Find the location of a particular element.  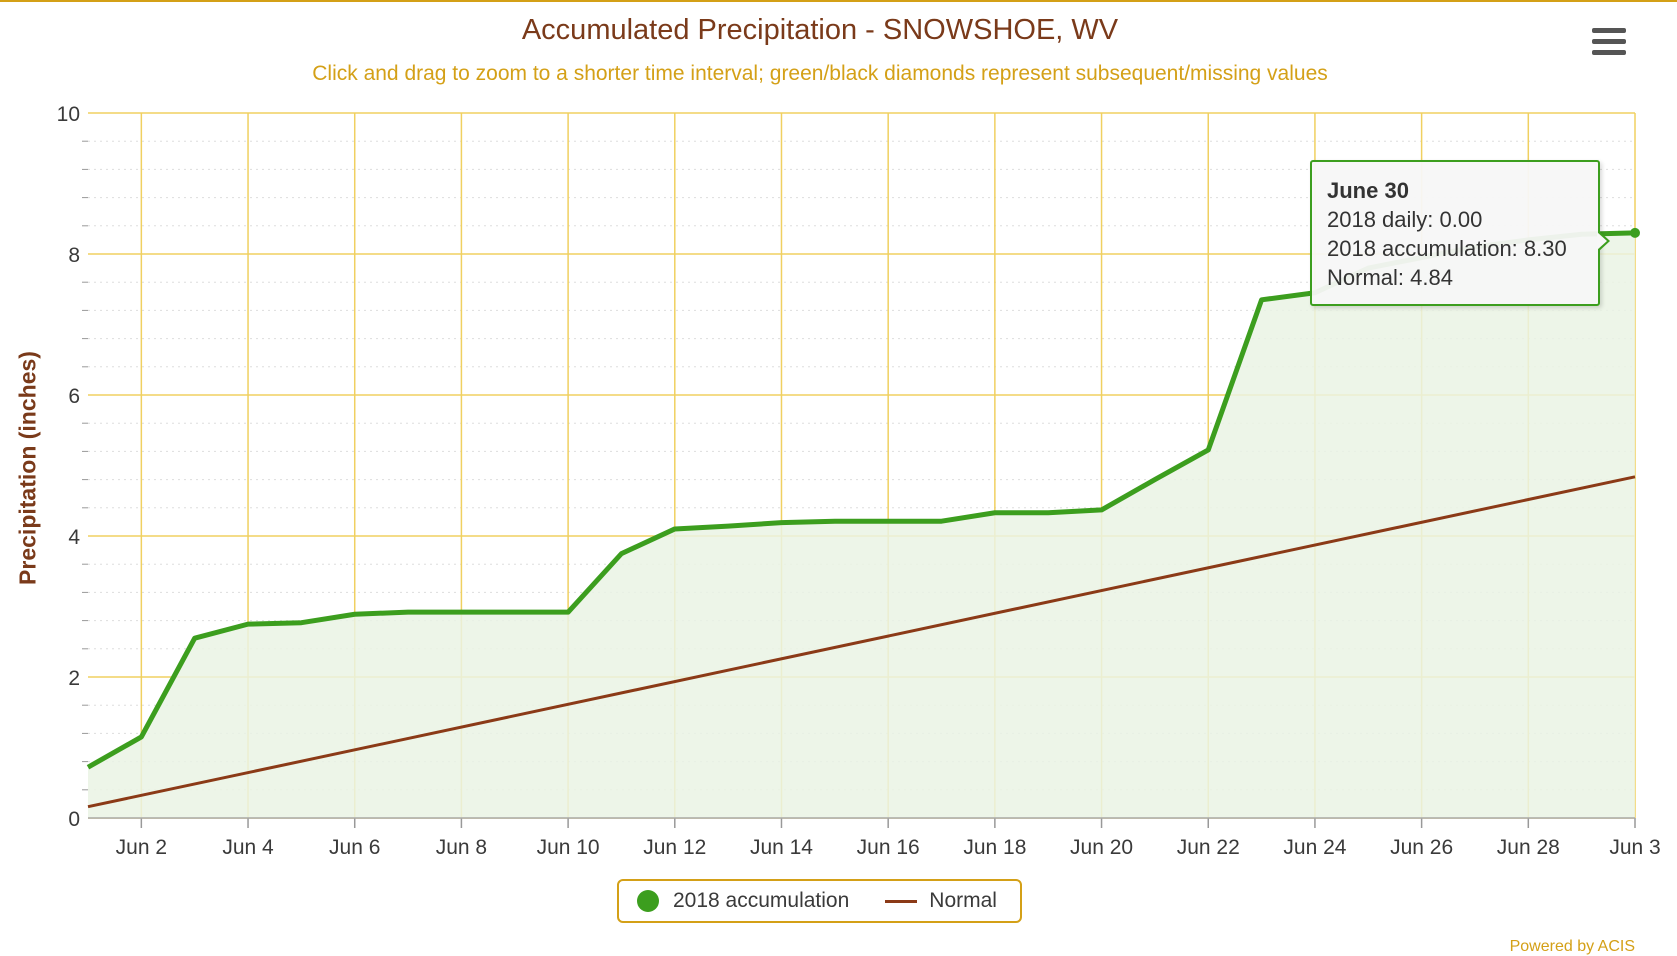

top-border is located at coordinates (838, 1).